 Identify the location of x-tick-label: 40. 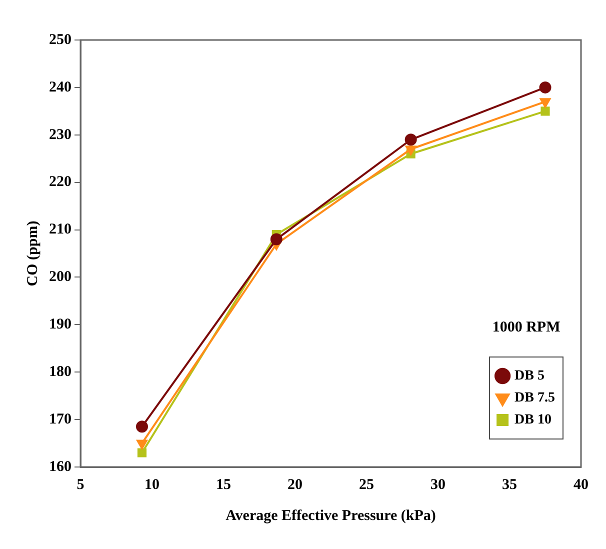
(581, 484).